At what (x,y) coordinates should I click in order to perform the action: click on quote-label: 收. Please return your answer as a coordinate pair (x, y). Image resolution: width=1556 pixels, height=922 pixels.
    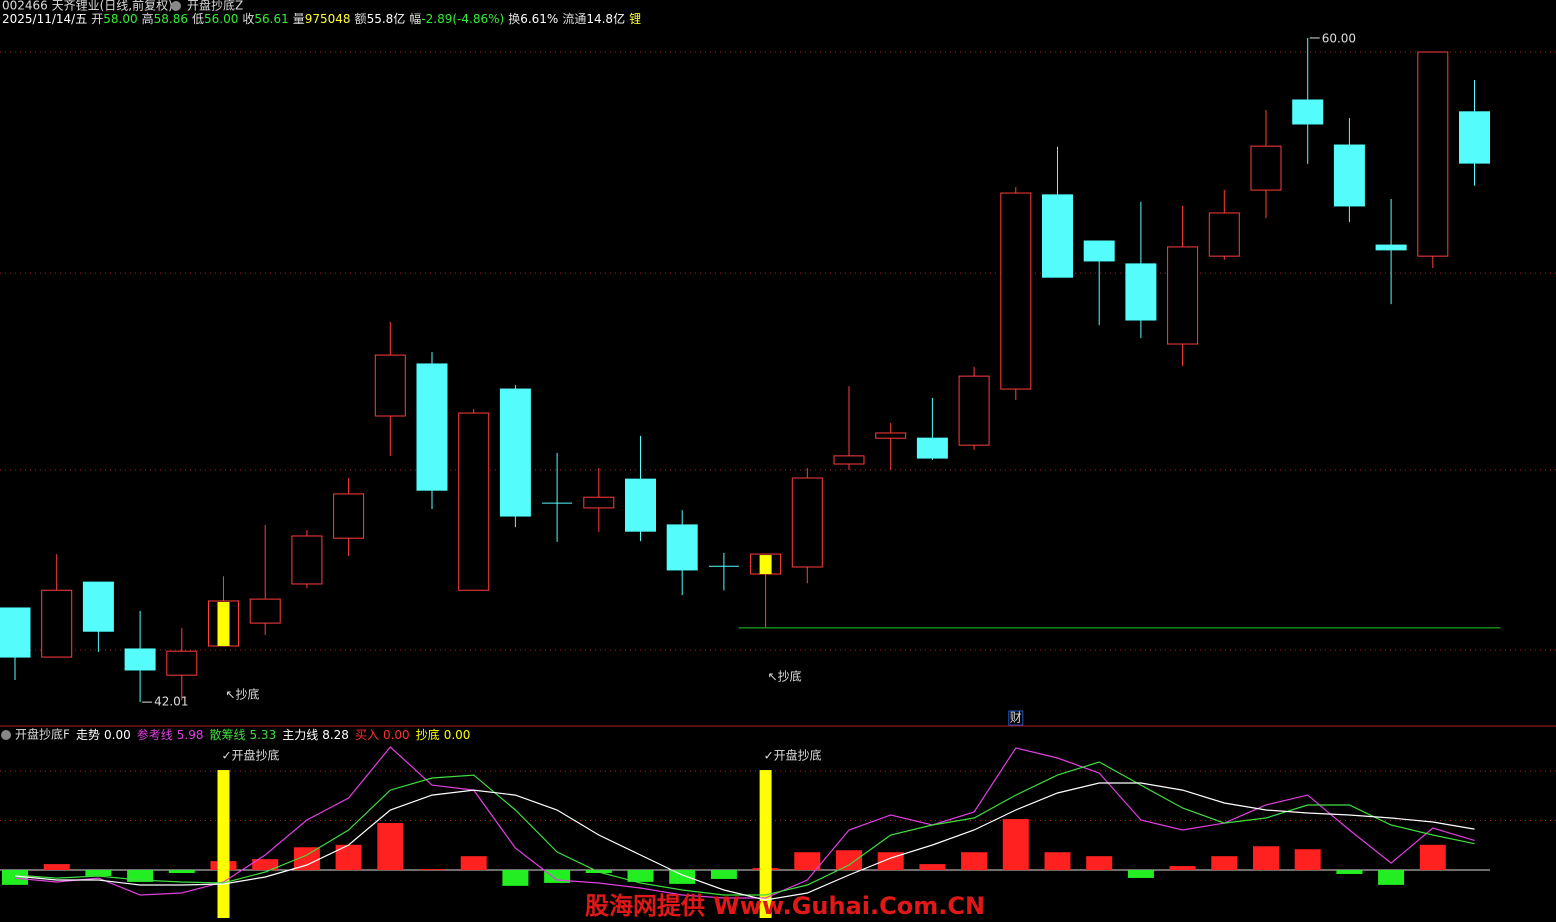
    Looking at the image, I should click on (248, 19).